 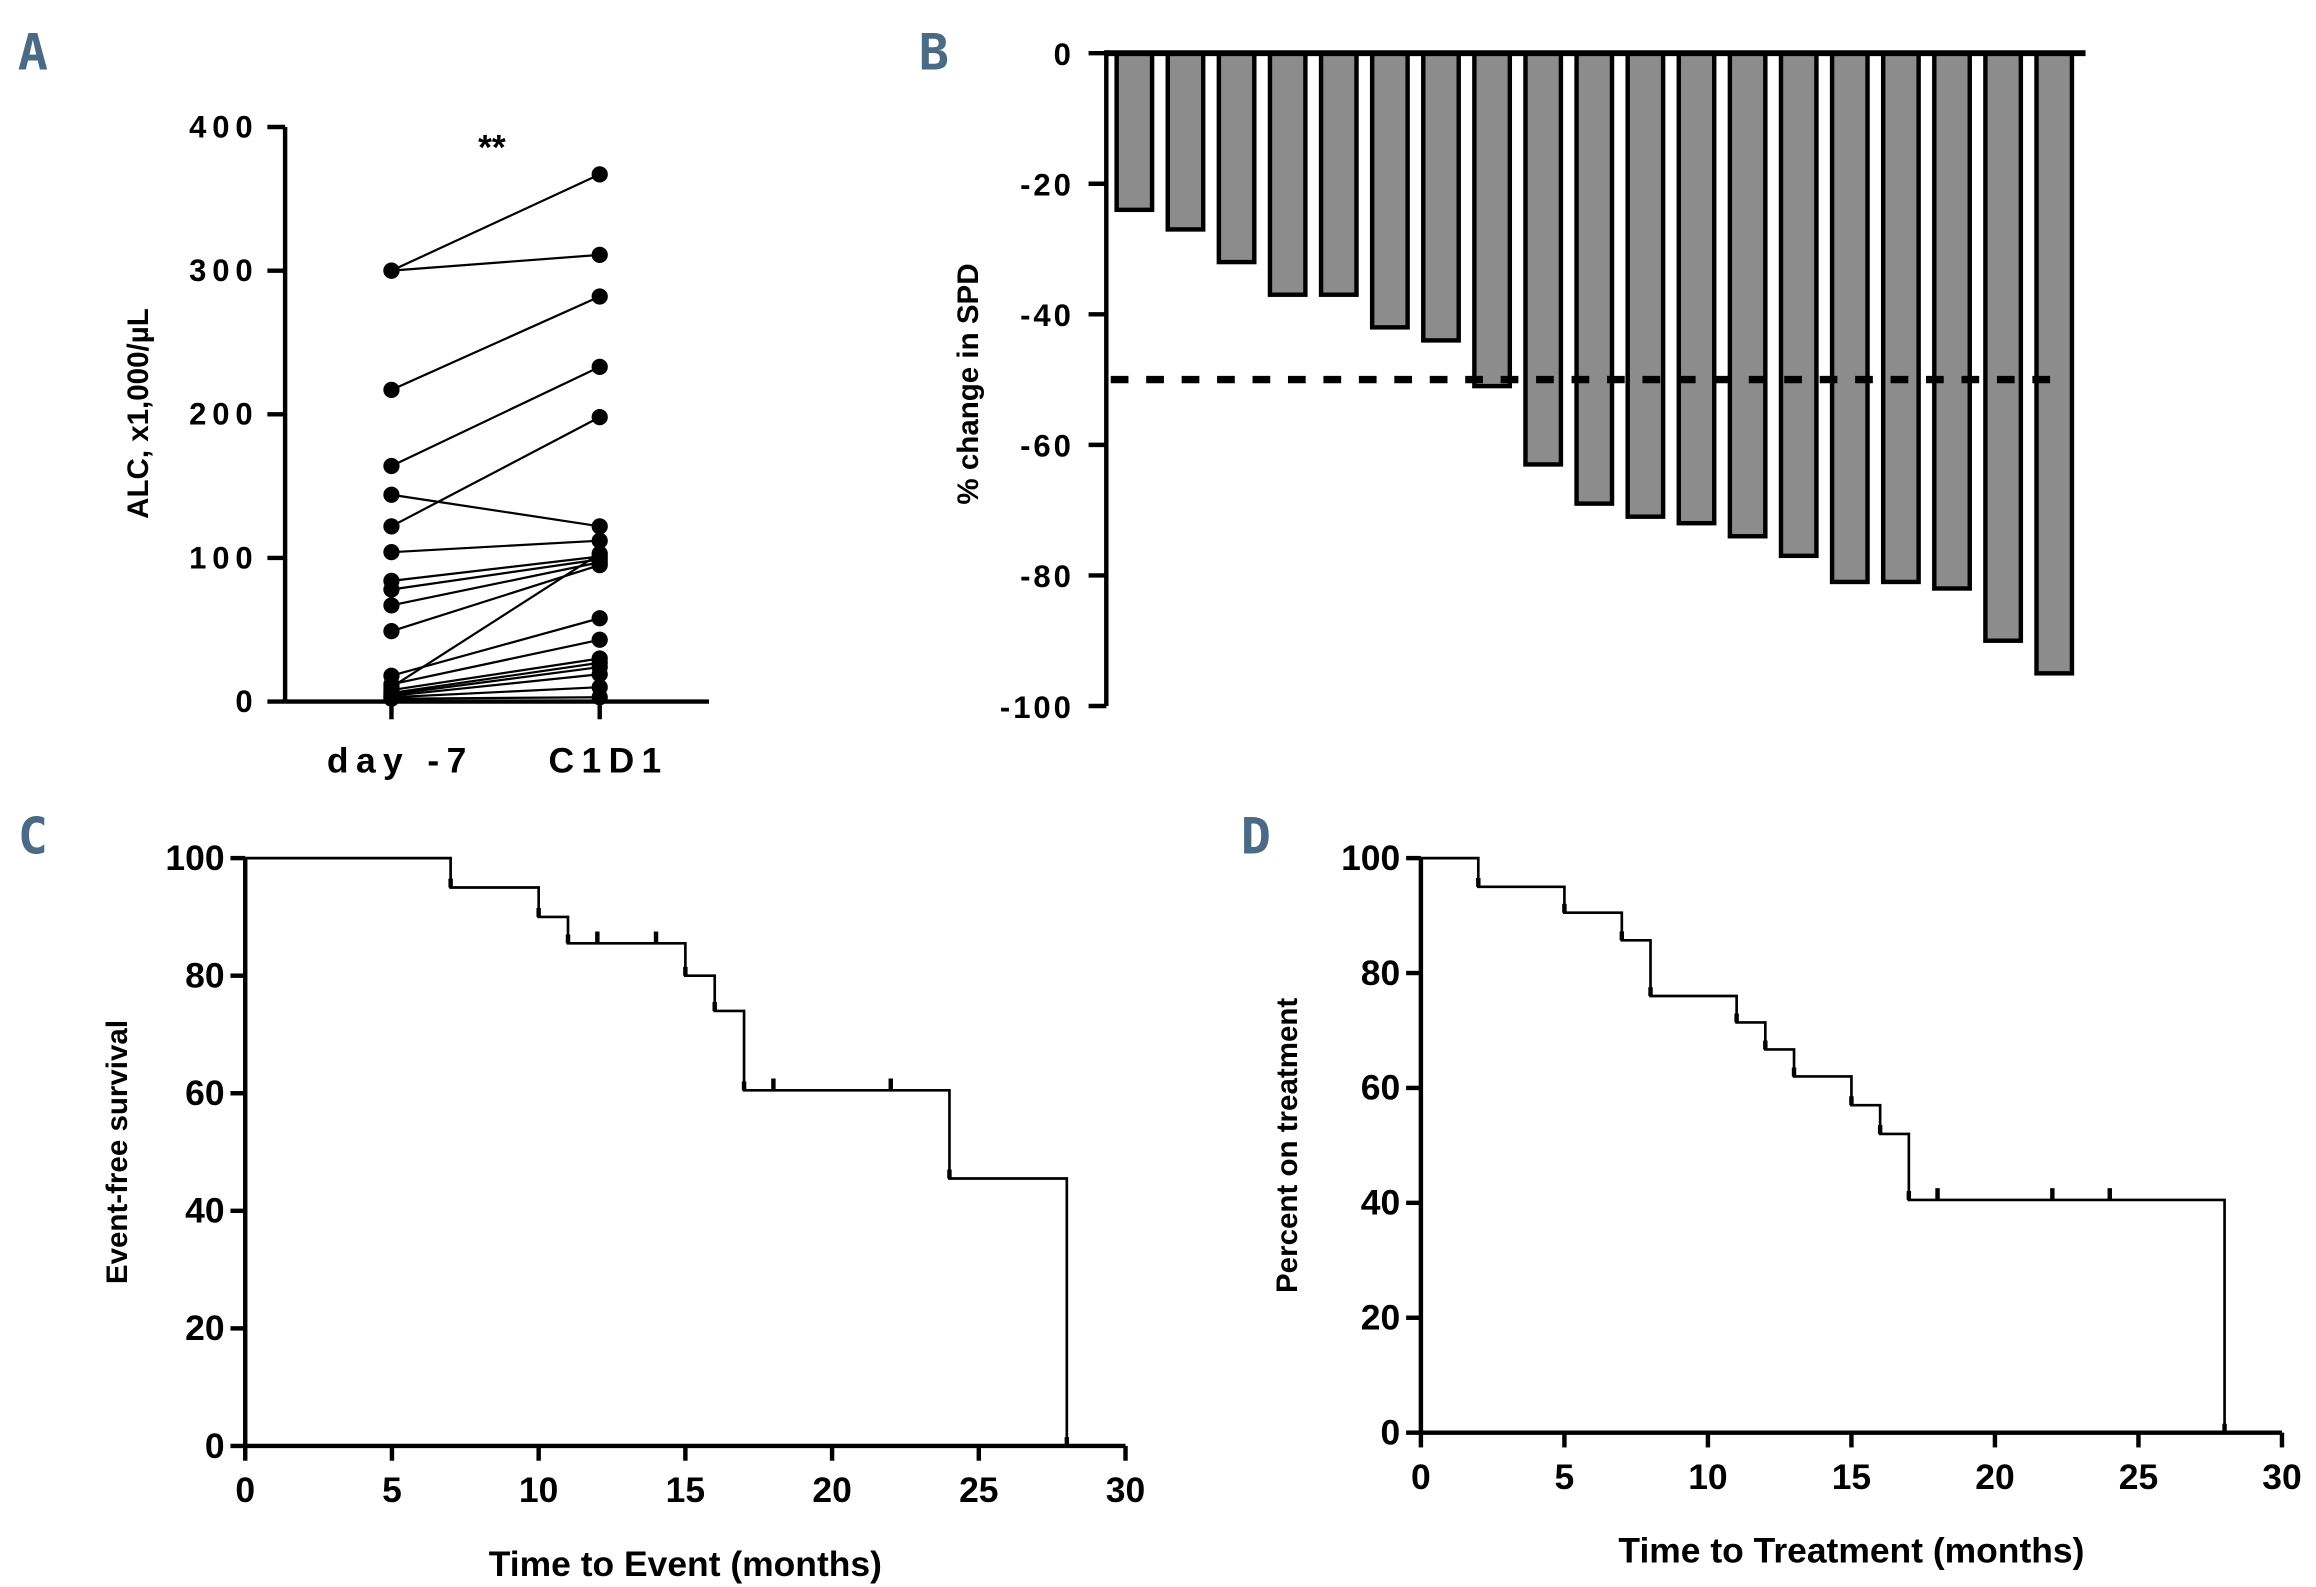 I want to click on x-axis-label: Time to Treatment (months), so click(x=1851, y=1551).